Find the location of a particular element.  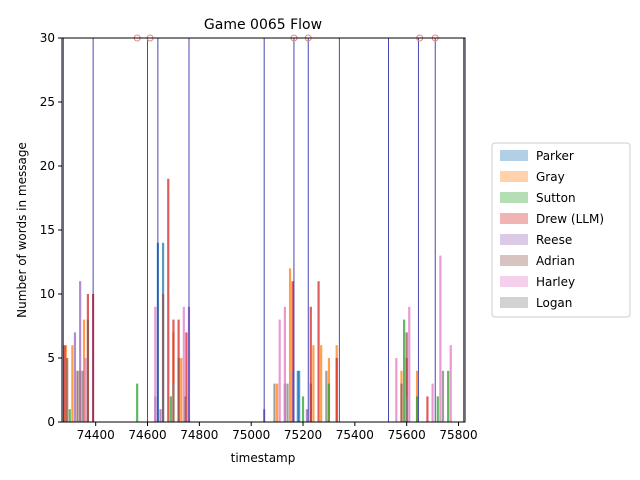

x-axis-title: timestamp is located at coordinates (263, 458).